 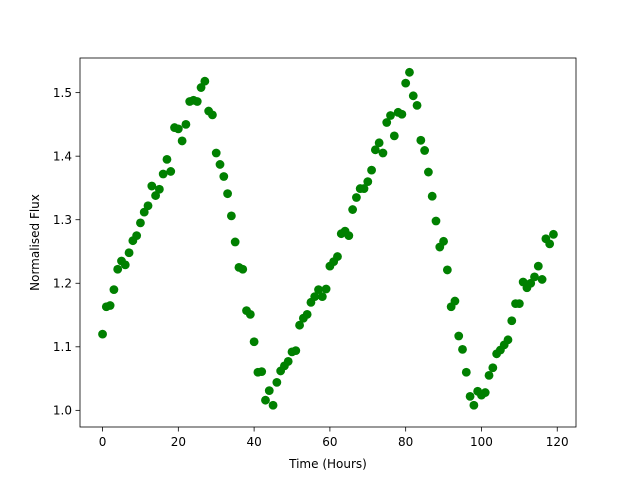 What do you see at coordinates (253, 442) in the screenshot?
I see `x-tick-label: 40` at bounding box center [253, 442].